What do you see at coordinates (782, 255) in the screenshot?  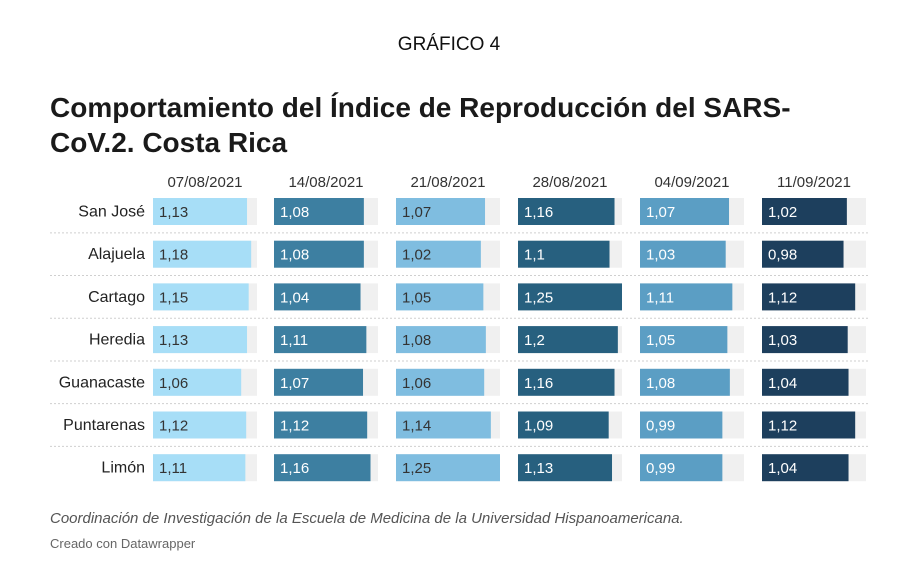 I see `bar-value-label: 0,98` at bounding box center [782, 255].